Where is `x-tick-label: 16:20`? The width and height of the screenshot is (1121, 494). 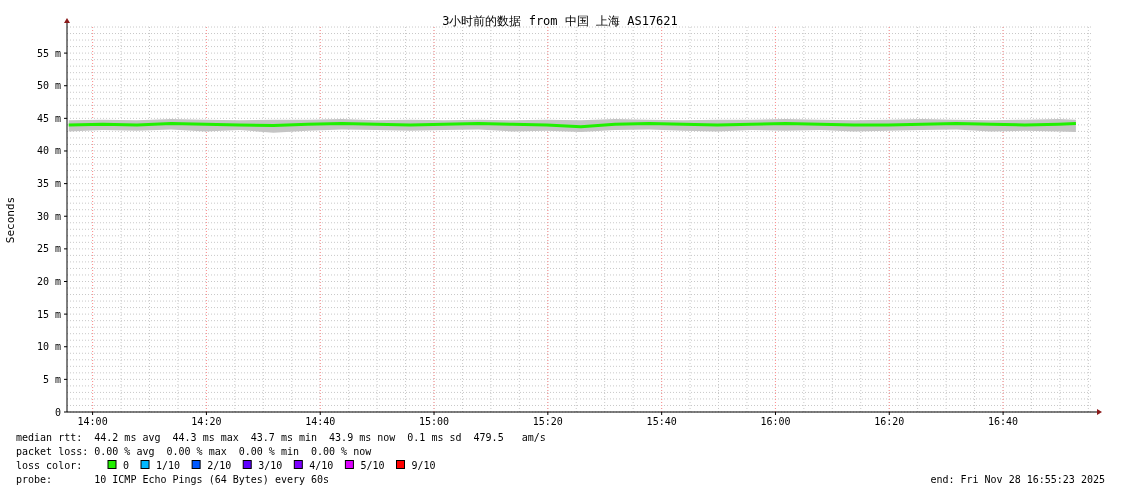
x-tick-label: 16:20 is located at coordinates (889, 421).